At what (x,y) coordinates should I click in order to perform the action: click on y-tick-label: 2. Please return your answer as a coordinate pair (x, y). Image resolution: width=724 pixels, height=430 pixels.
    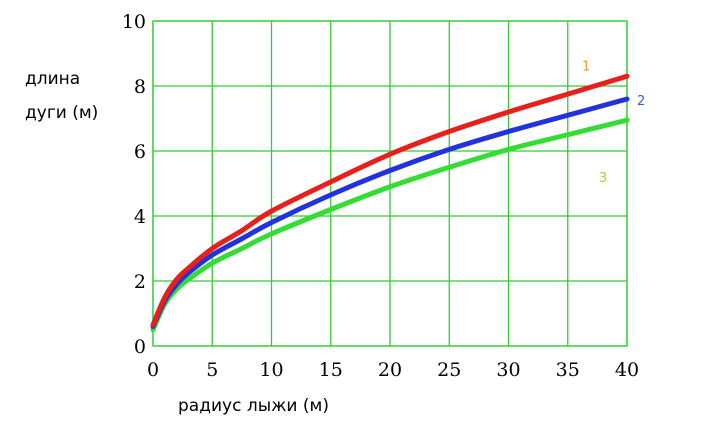
    Looking at the image, I should click on (140, 282).